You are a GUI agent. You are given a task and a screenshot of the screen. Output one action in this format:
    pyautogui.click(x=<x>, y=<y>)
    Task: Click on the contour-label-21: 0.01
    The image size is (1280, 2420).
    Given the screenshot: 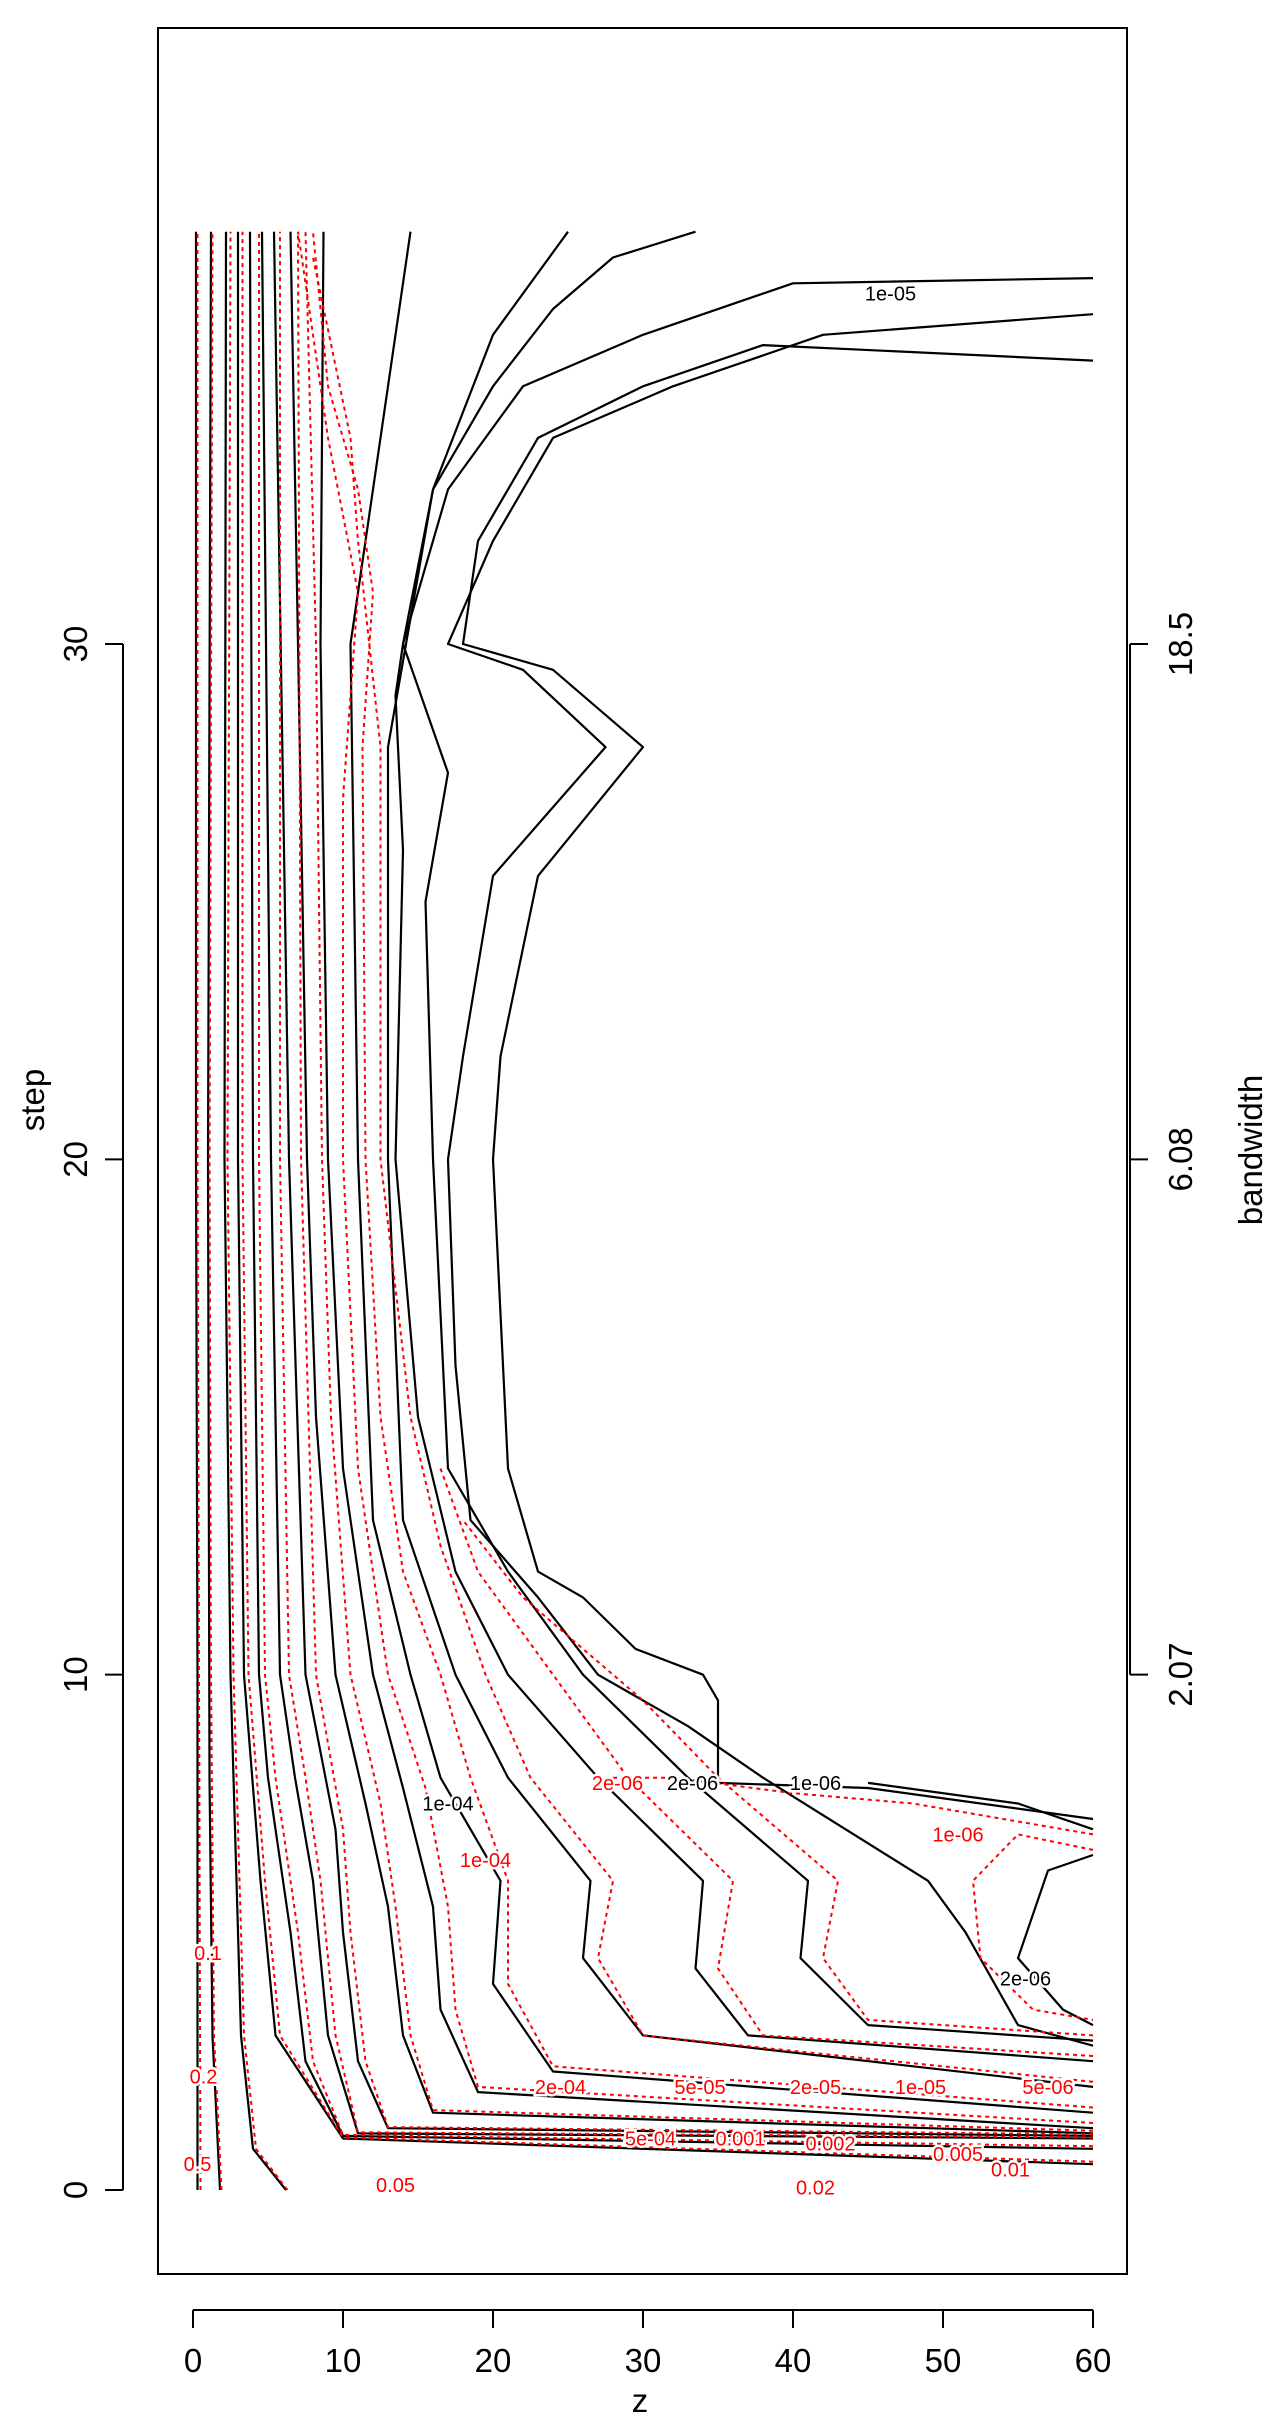 What is the action you would take?
    pyautogui.click(x=1010, y=2170)
    